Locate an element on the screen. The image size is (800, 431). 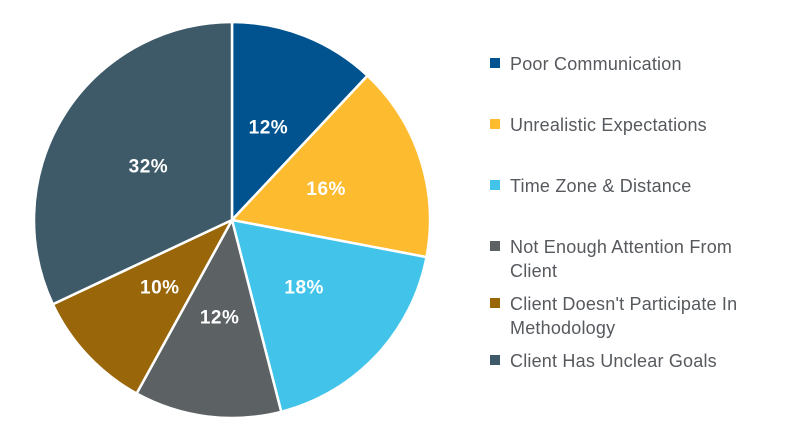
legend-item: Client Has Unclear Goals is located at coordinates (626, 361).